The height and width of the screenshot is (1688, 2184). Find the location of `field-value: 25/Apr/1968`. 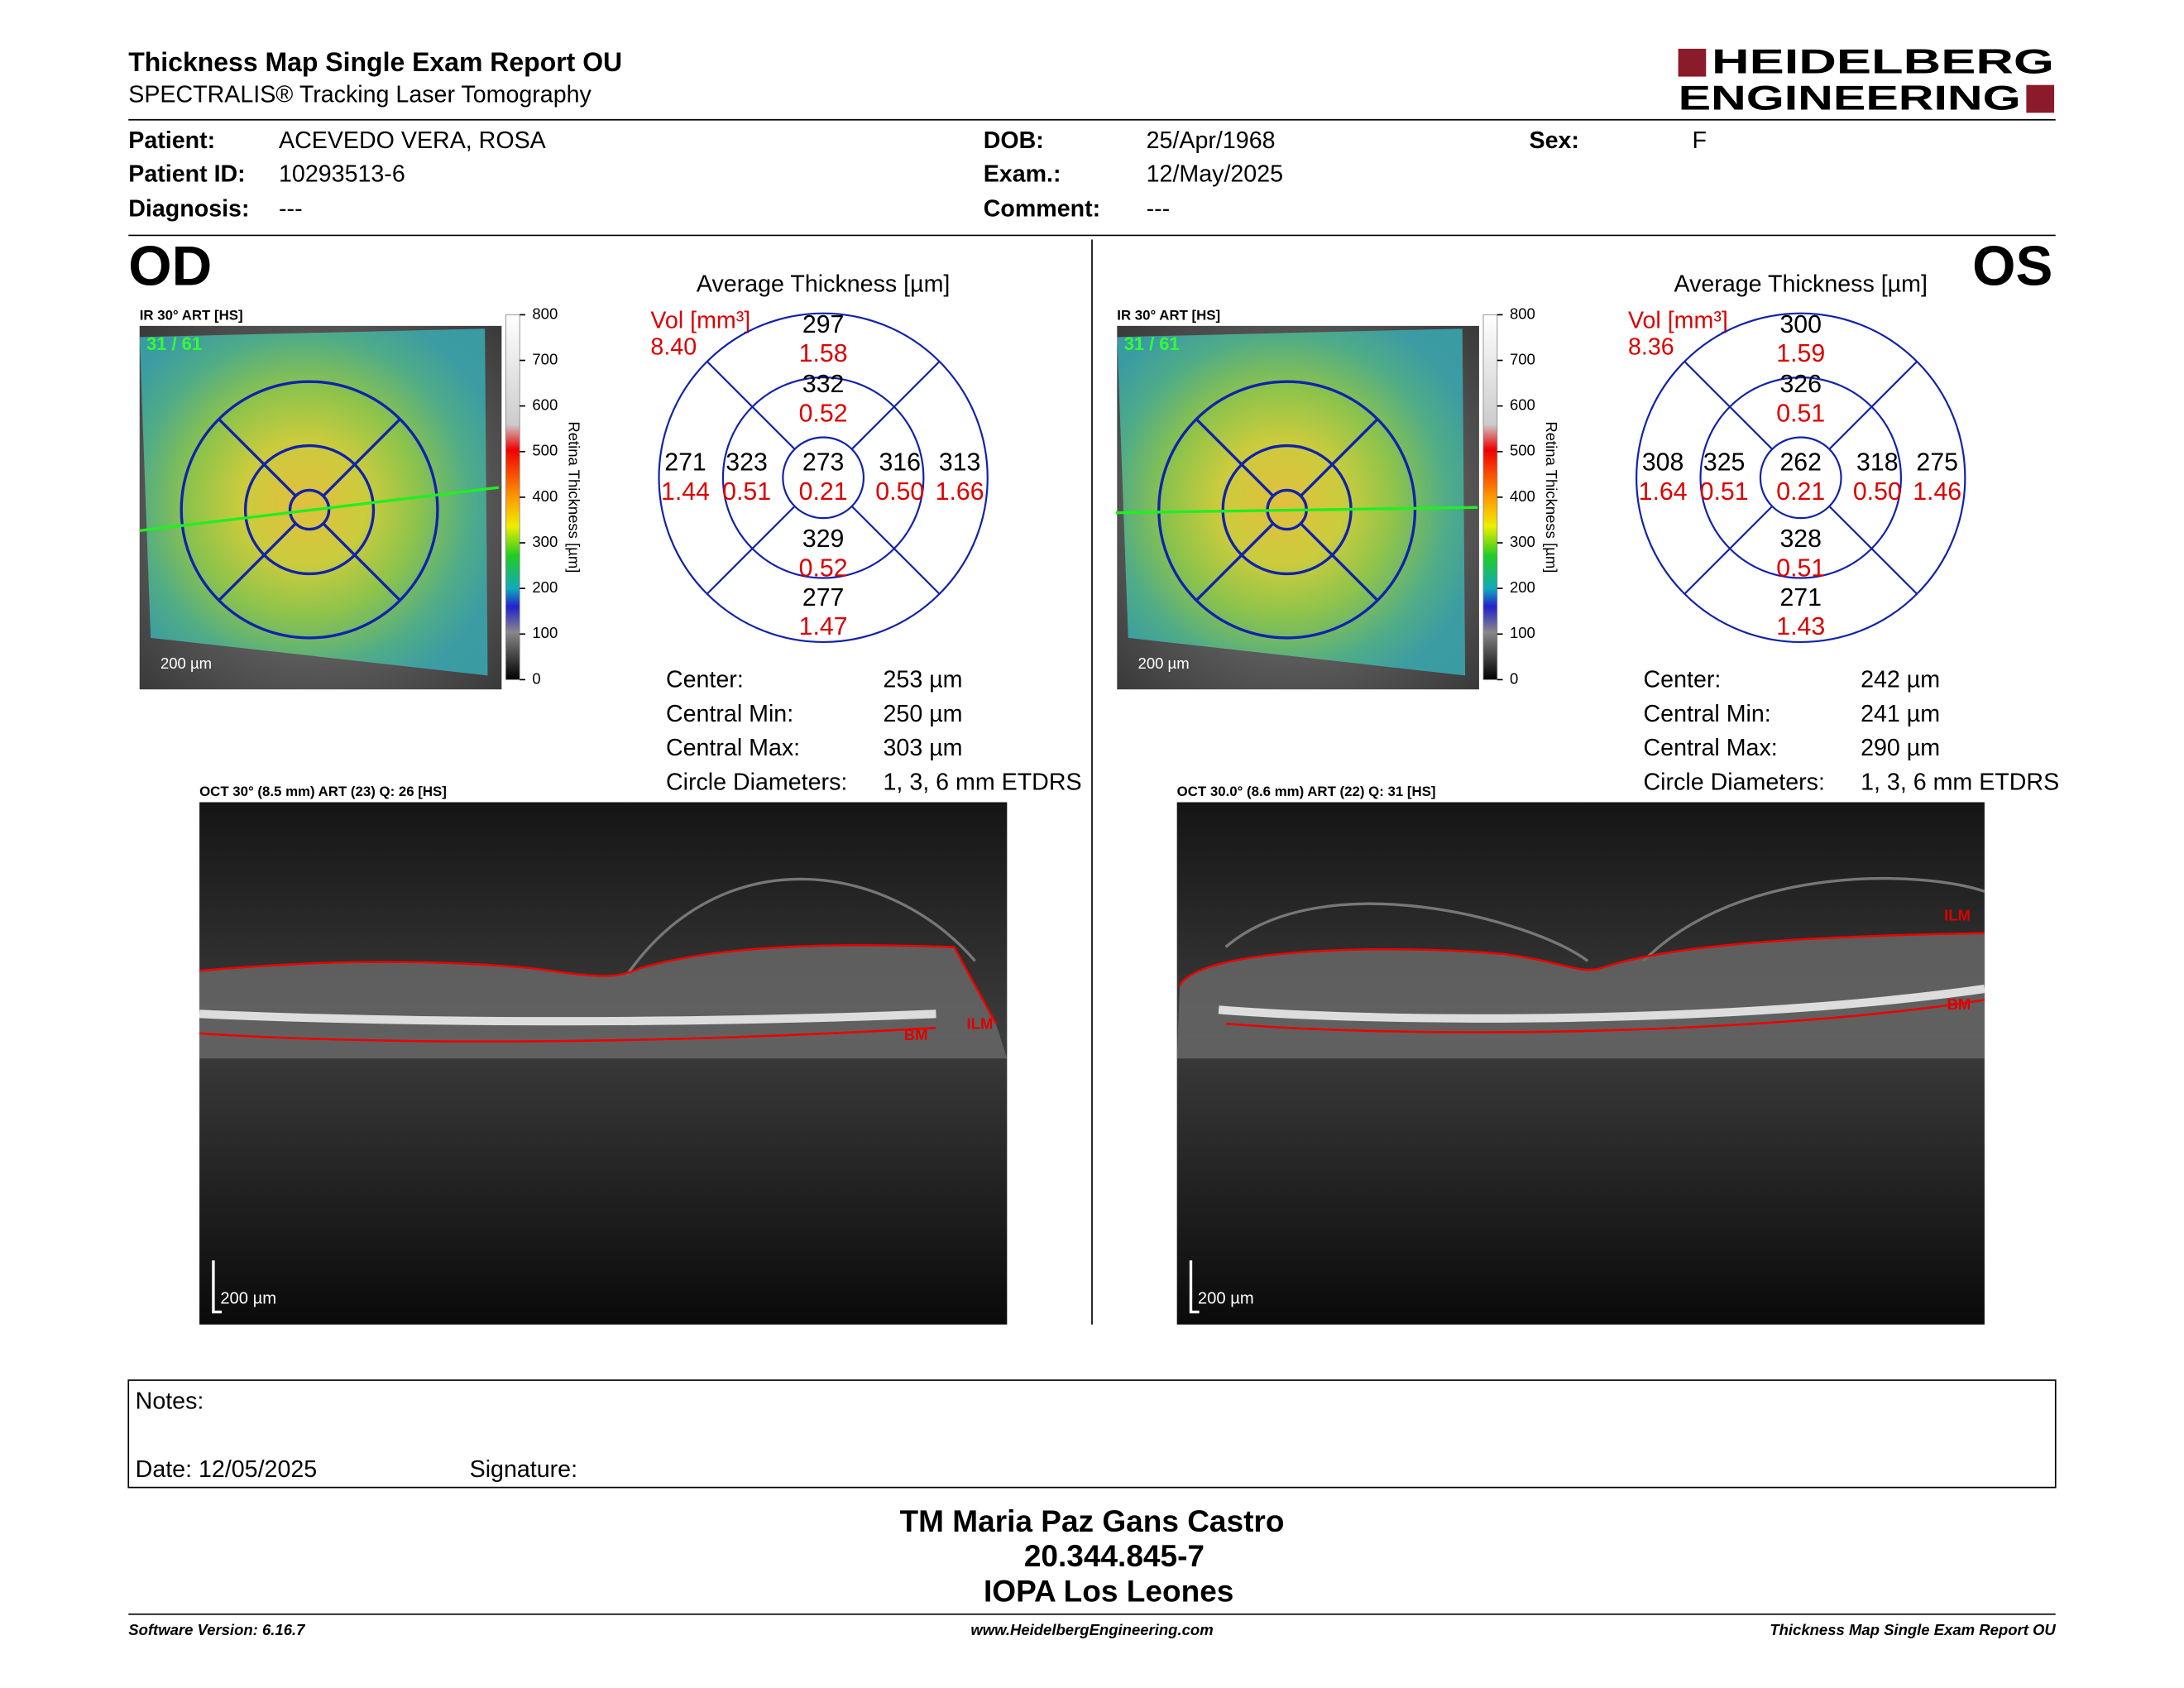

field-value: 25/Apr/1968 is located at coordinates (1211, 140).